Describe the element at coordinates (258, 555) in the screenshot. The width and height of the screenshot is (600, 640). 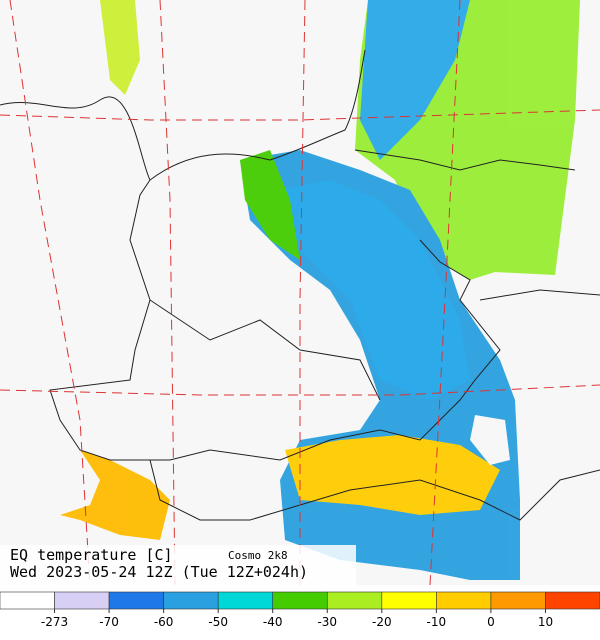
I see `model-name: Cosmo 2k8` at that location.